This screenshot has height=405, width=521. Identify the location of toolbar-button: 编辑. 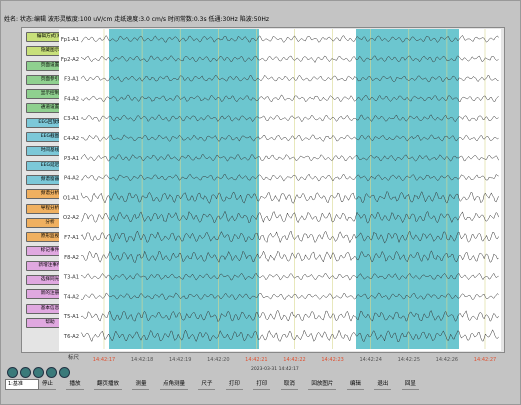
(355, 383).